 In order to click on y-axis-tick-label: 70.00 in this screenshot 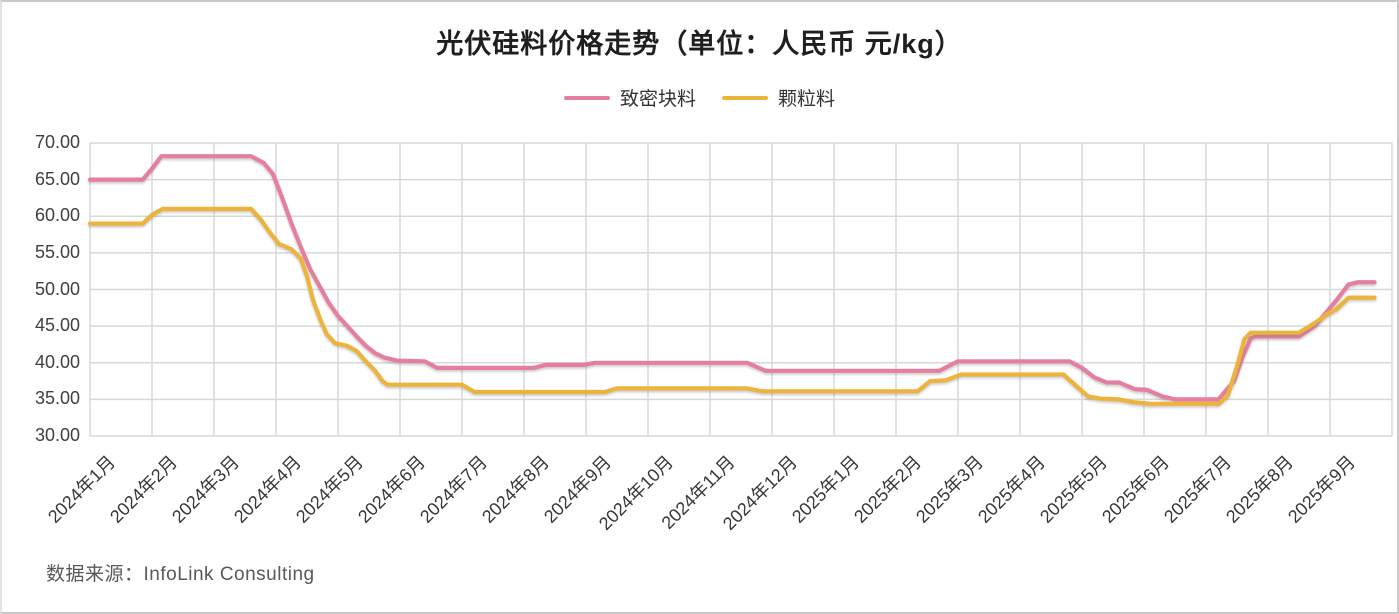, I will do `click(57, 142)`.